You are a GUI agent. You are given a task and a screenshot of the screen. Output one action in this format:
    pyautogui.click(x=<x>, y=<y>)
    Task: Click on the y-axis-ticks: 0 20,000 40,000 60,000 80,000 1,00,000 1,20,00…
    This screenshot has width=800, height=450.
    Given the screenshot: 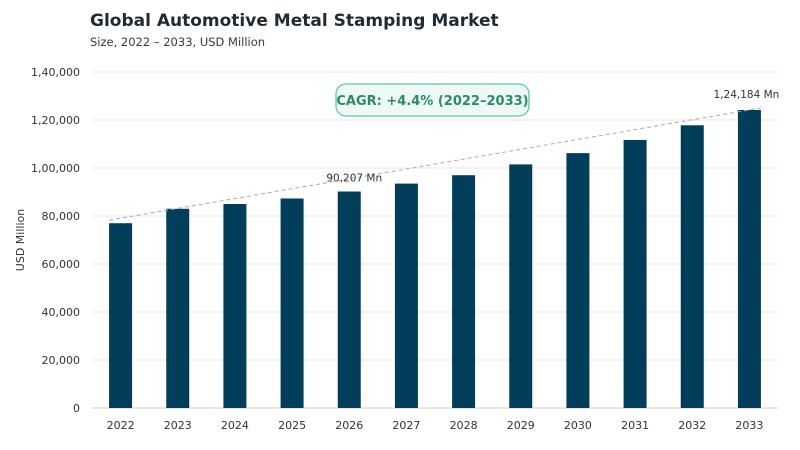 What is the action you would take?
    pyautogui.click(x=55, y=240)
    